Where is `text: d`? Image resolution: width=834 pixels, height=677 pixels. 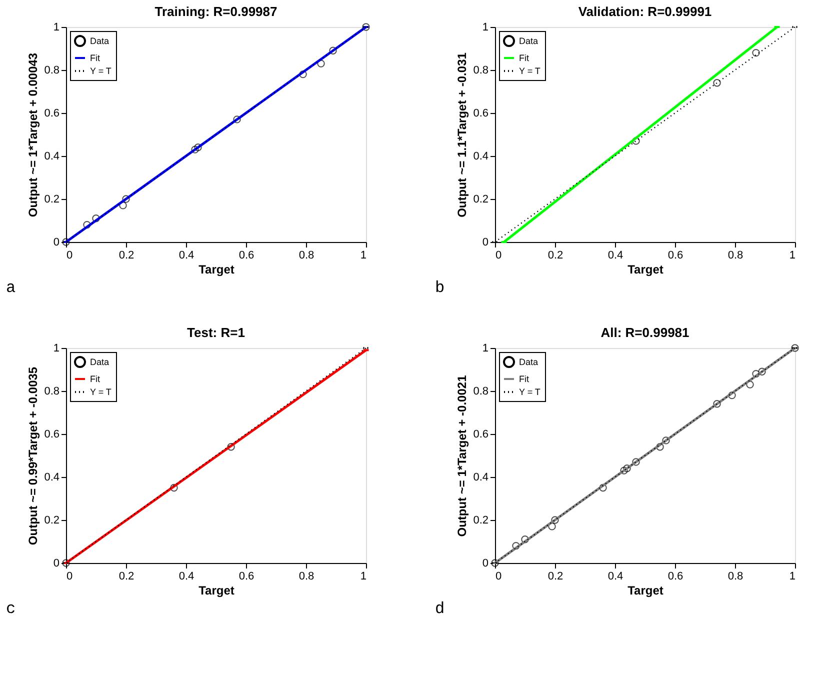 text: d is located at coordinates (440, 609).